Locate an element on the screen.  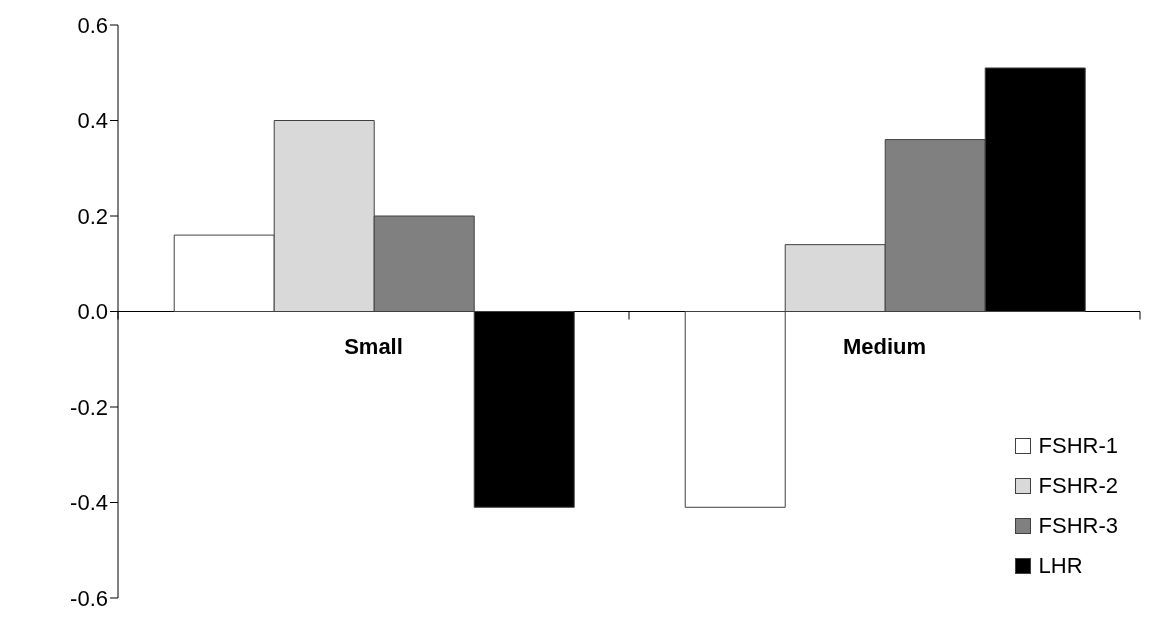
y-tick-label: 0.4 is located at coordinates (92, 121).